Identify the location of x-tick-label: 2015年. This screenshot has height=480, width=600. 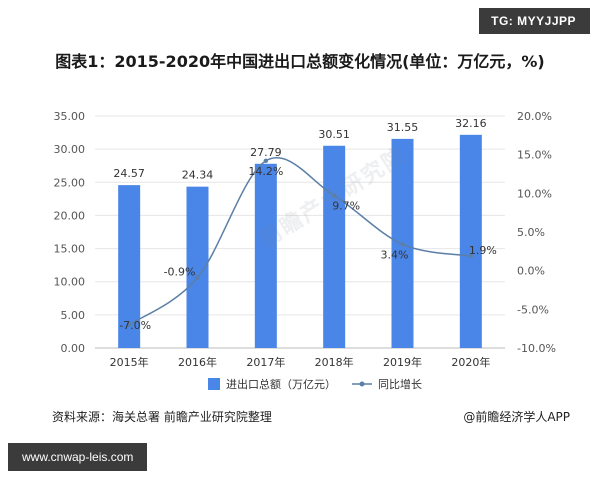
(129, 362).